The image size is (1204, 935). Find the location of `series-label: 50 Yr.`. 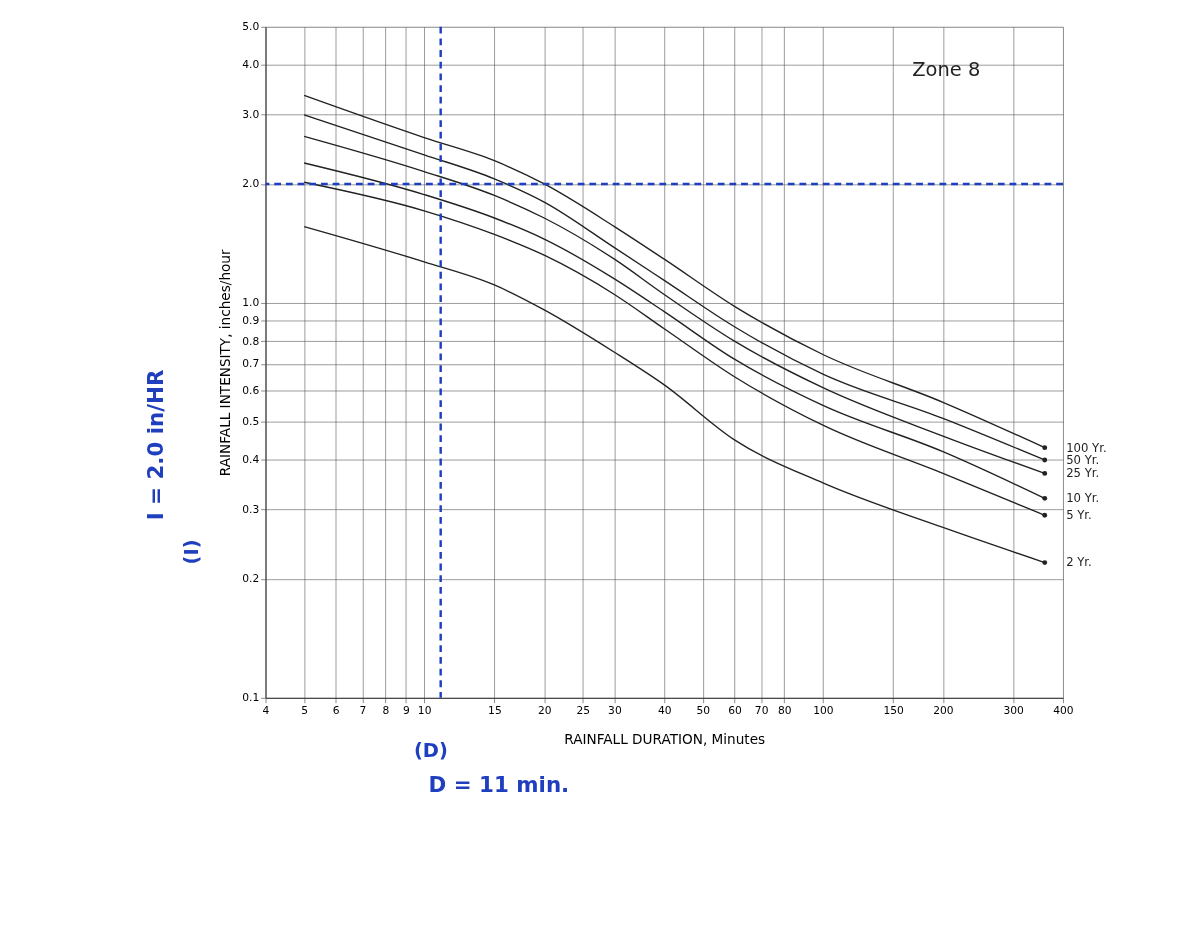

series-label: 50 Yr. is located at coordinates (1083, 459).